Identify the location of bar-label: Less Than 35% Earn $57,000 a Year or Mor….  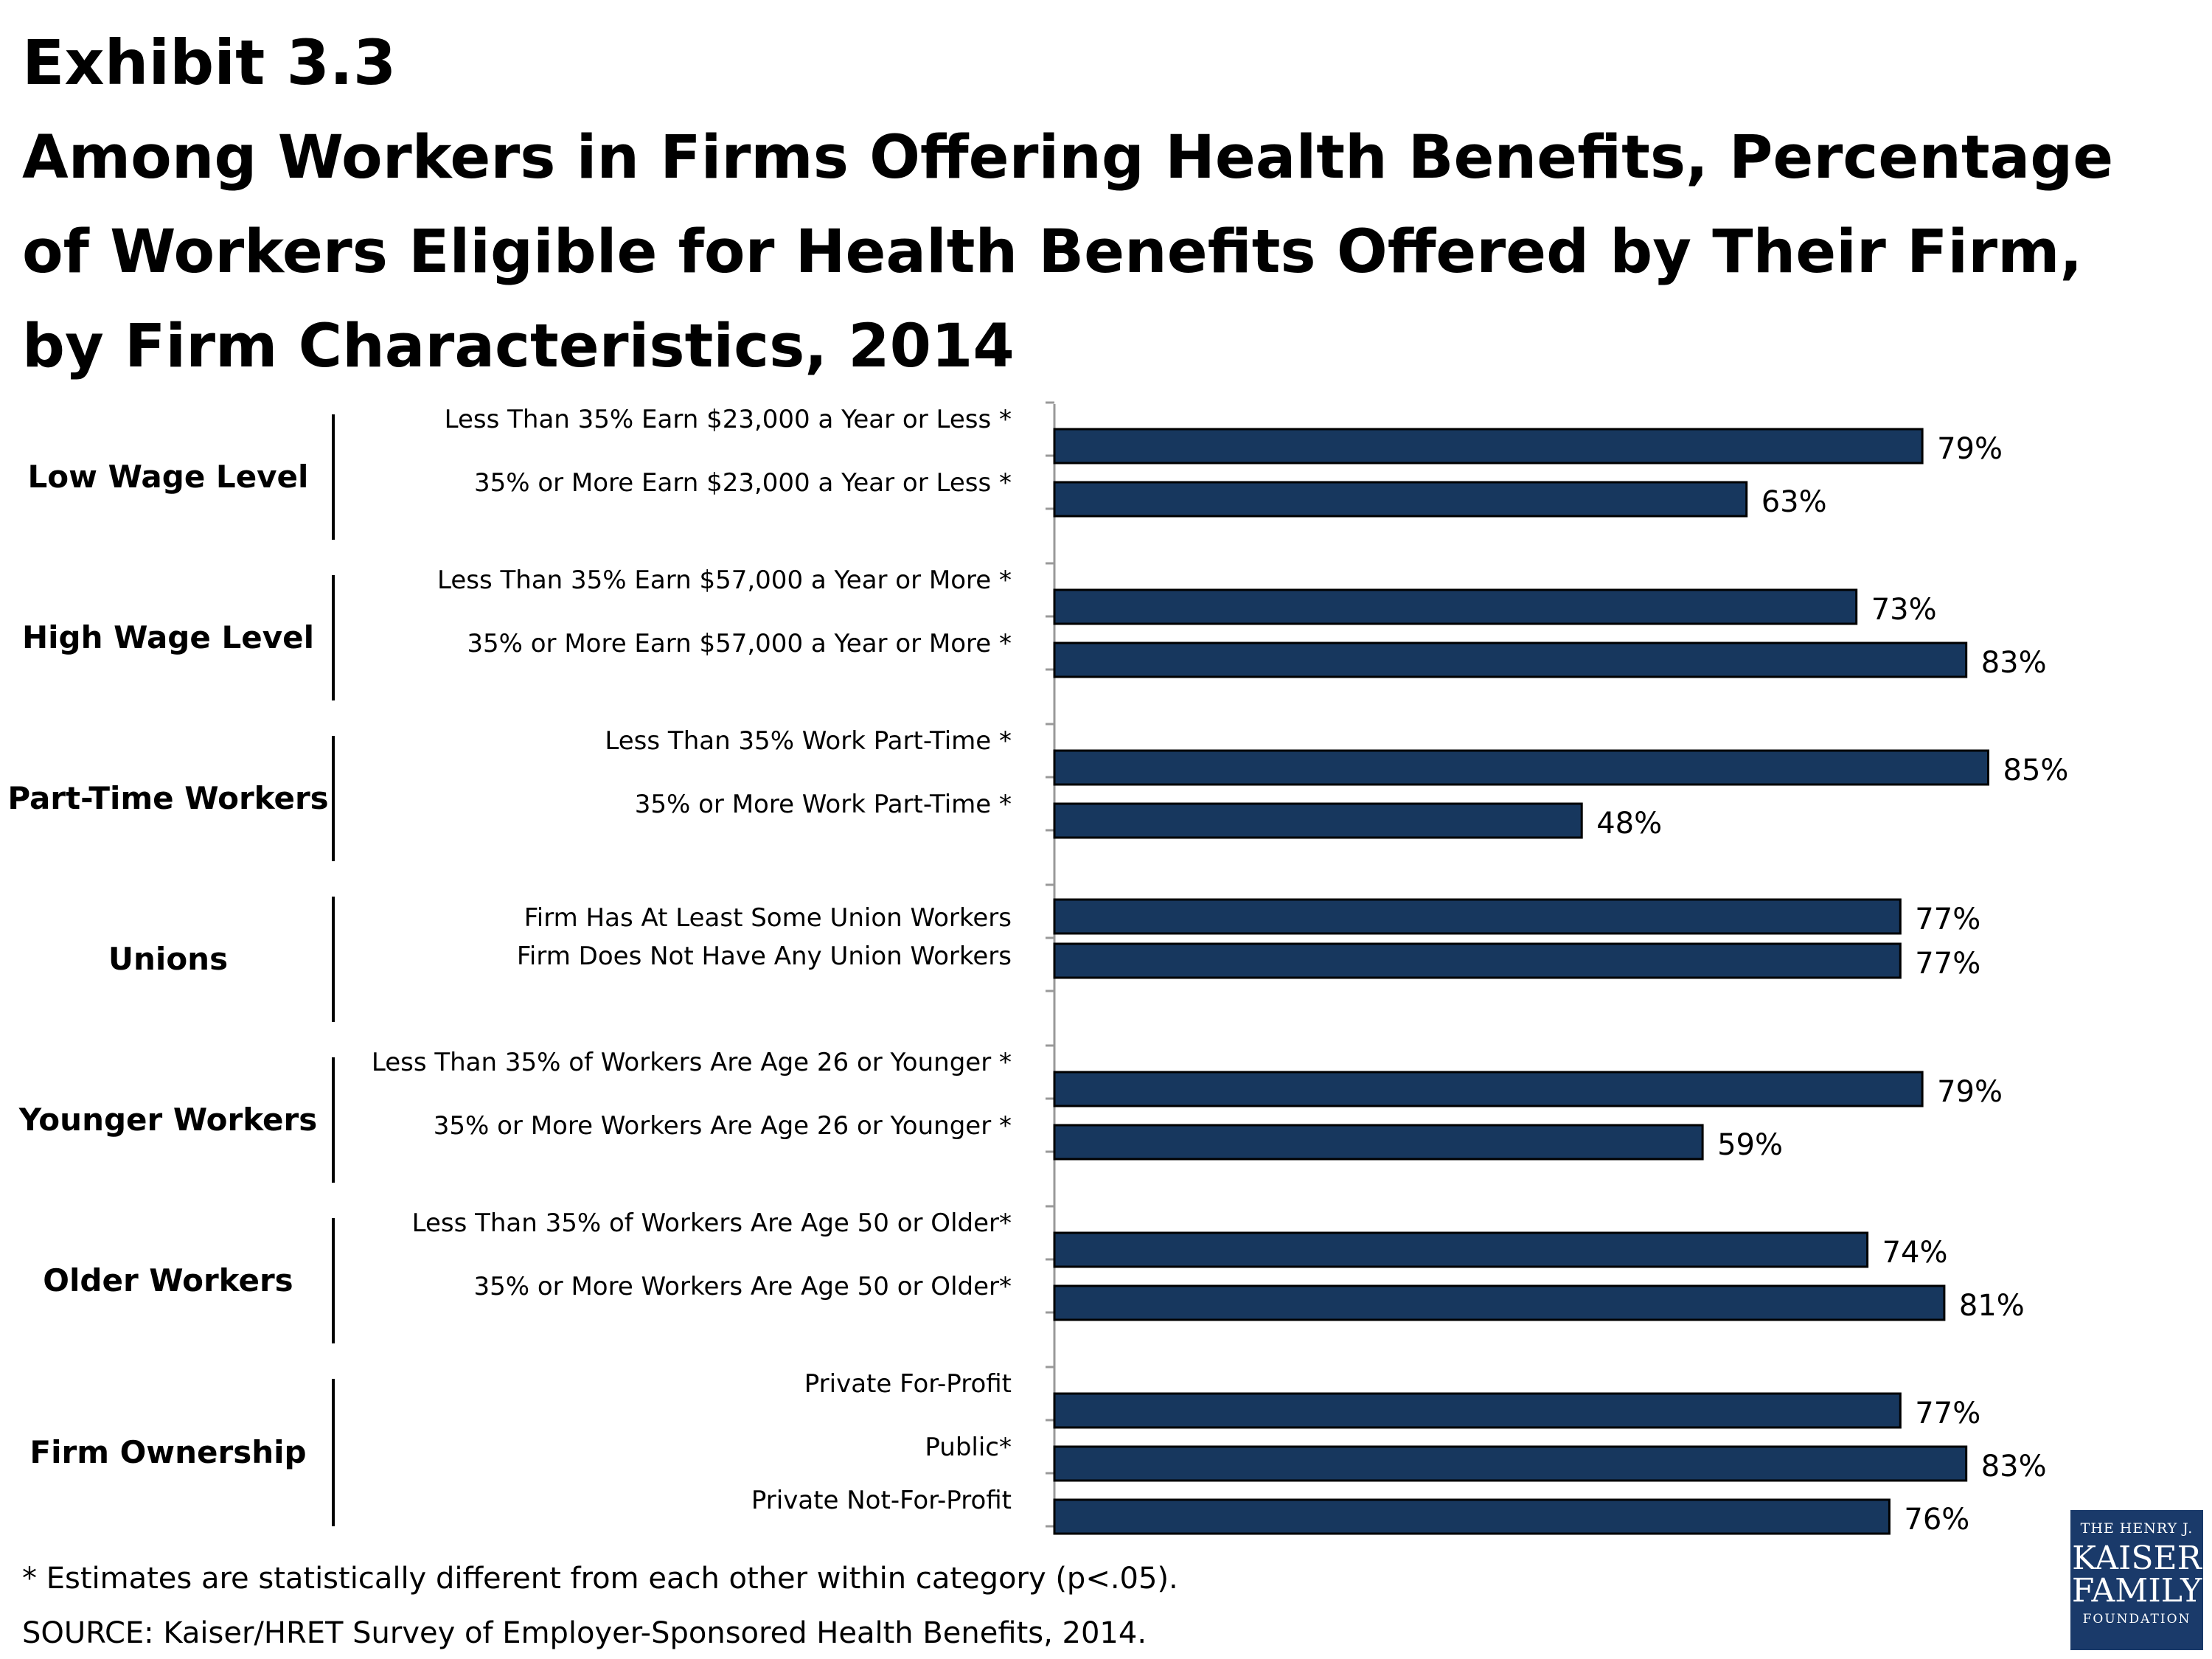
(724, 580).